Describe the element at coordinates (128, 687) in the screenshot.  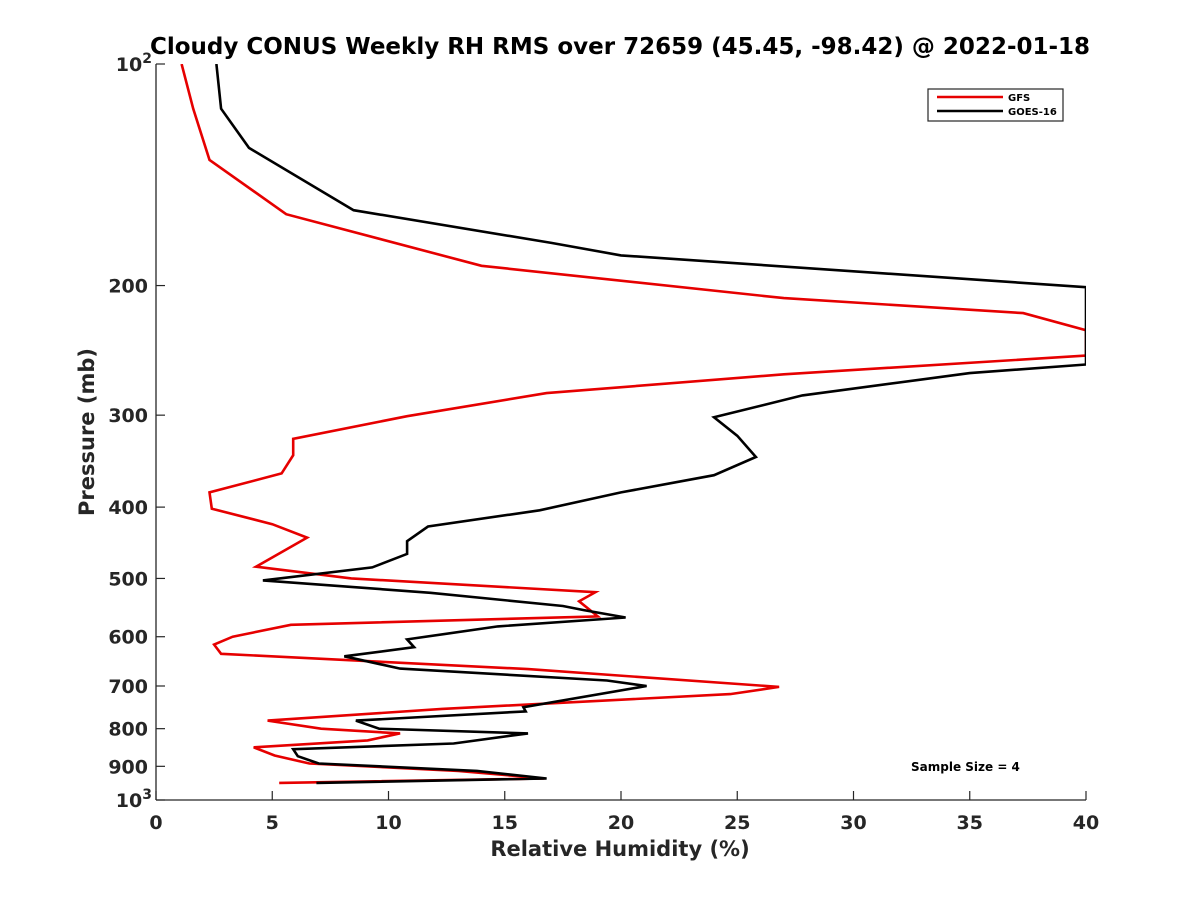
I see `y-tick-label: 700` at that location.